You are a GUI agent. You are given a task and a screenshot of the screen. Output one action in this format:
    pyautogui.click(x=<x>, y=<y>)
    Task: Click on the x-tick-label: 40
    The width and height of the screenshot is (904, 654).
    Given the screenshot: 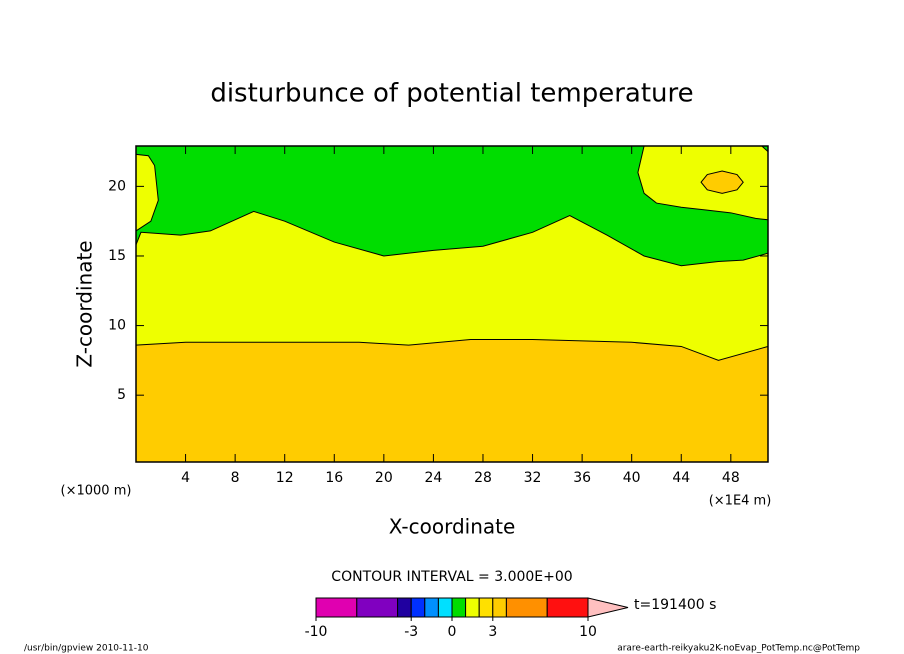 What is the action you would take?
    pyautogui.click(x=632, y=478)
    